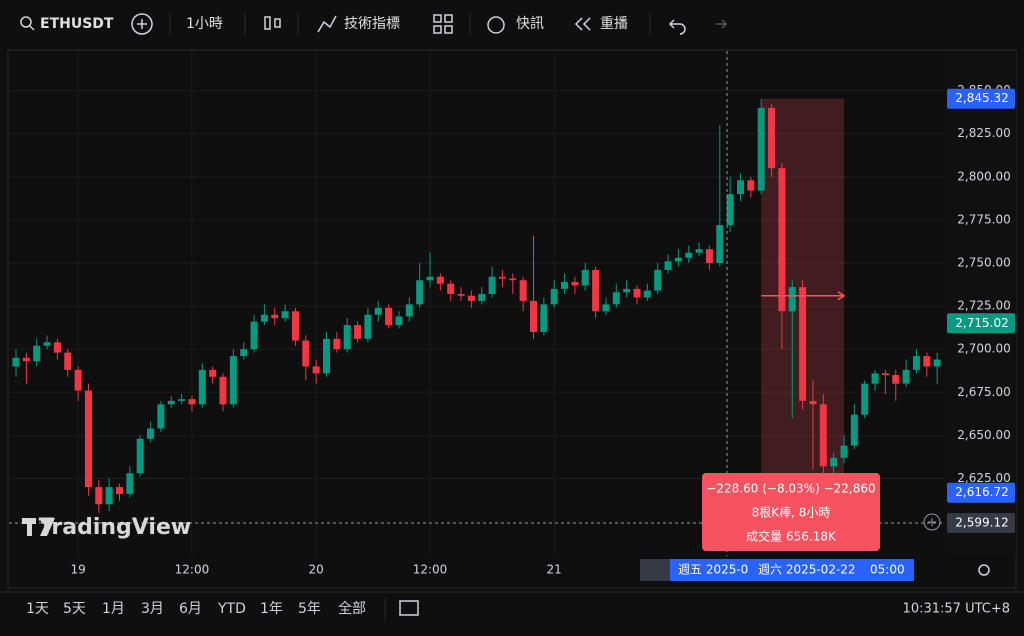 This screenshot has width=1024, height=636. I want to click on y-tick-label: 2,750.00, so click(983, 262).